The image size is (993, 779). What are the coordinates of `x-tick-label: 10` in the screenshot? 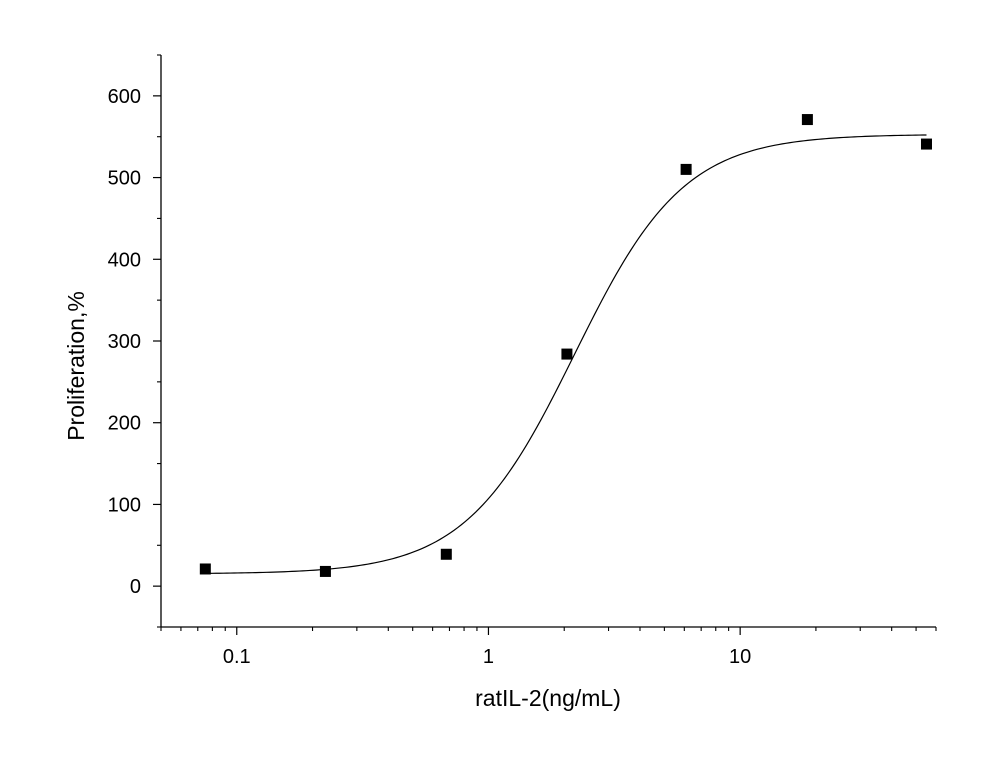 It's located at (740, 657).